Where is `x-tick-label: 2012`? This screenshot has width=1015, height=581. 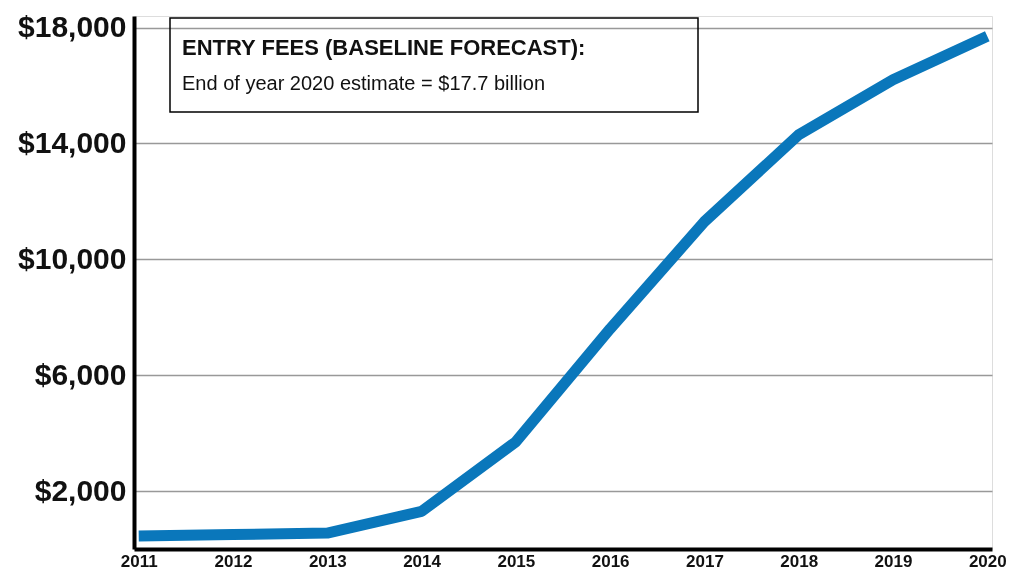 x-tick-label: 2012 is located at coordinates (233, 561).